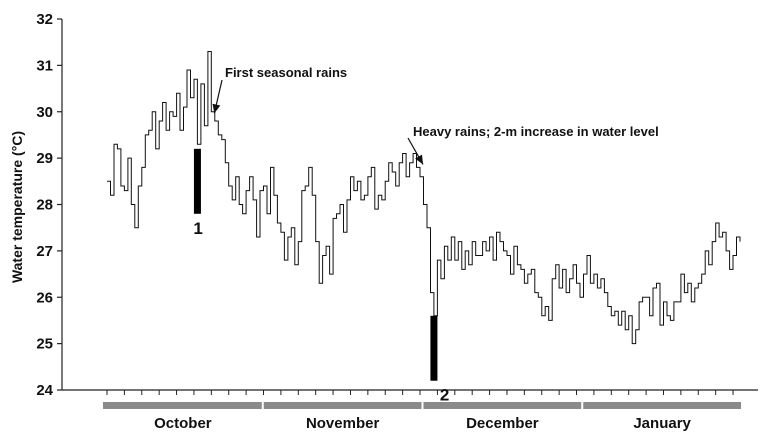 This screenshot has width=769, height=437. What do you see at coordinates (44, 19) in the screenshot?
I see `y-tick-label: 32` at bounding box center [44, 19].